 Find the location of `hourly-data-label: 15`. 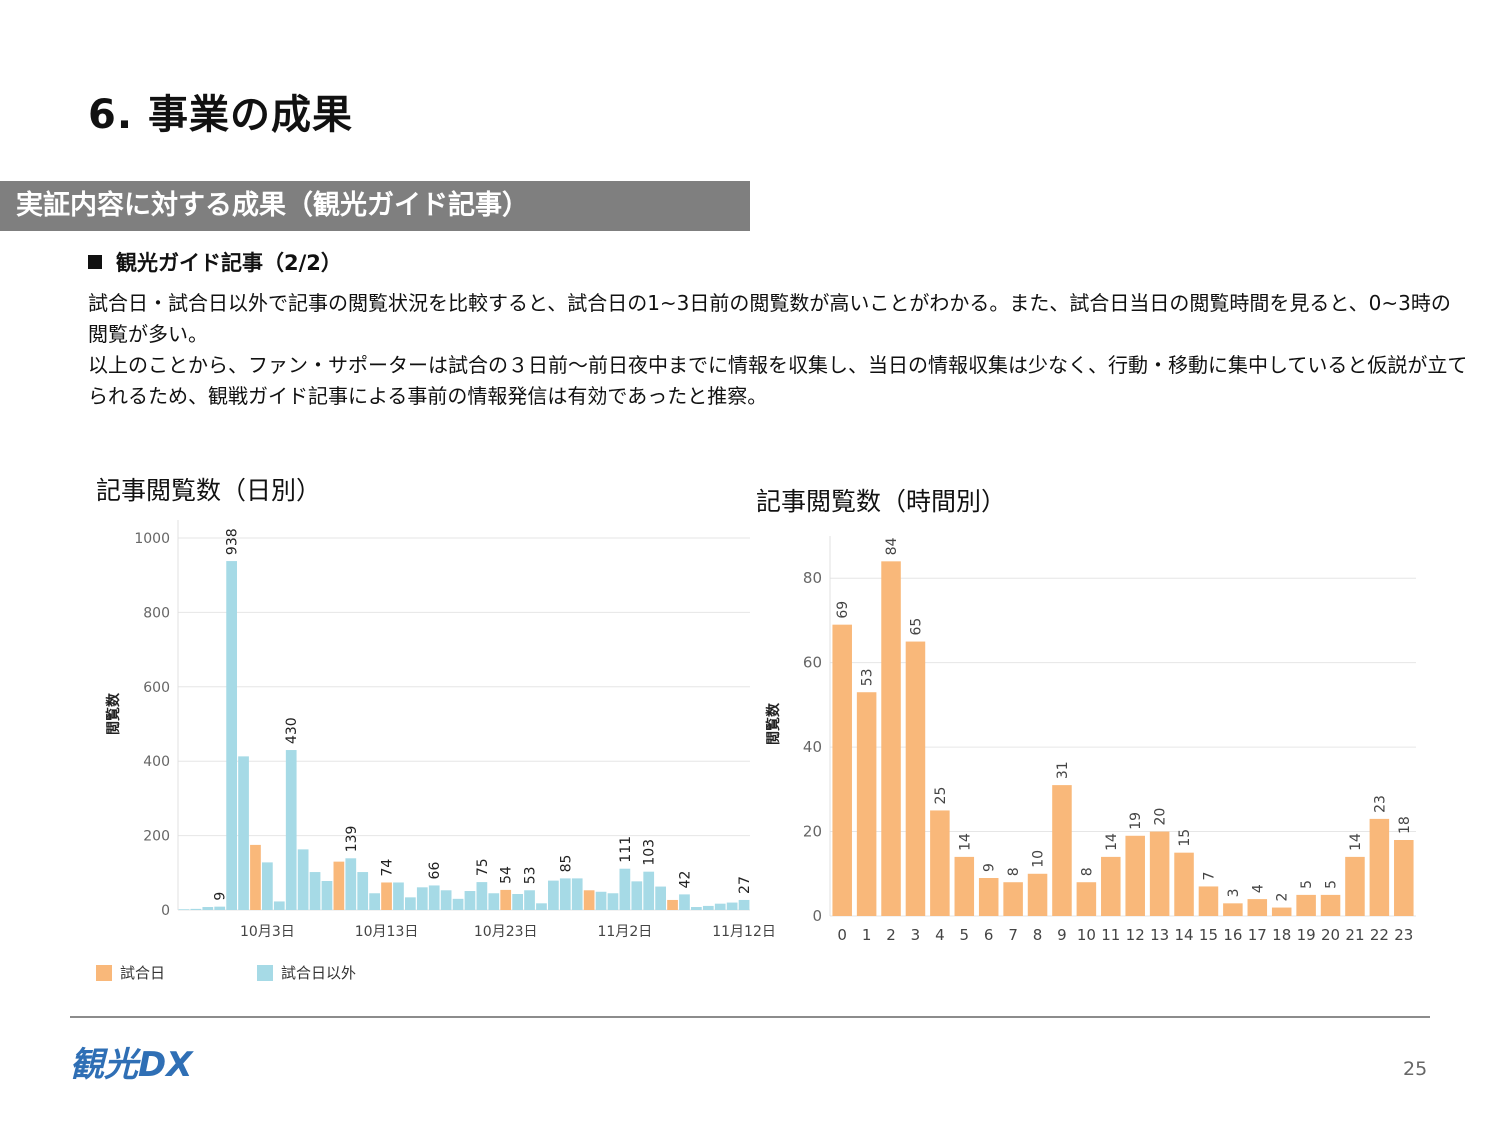

hourly-data-label: 15 is located at coordinates (1185, 838).